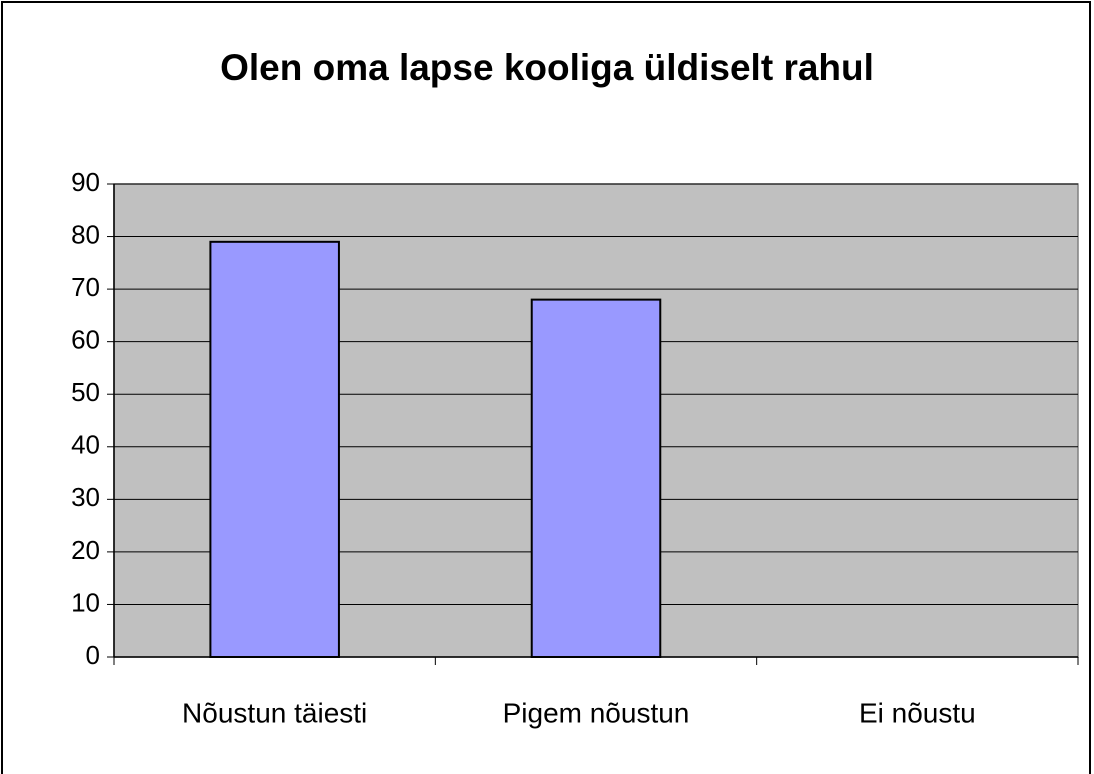 The image size is (1094, 774). What do you see at coordinates (274, 712) in the screenshot?
I see `x-tick-label: Nõustun täiesti` at bounding box center [274, 712].